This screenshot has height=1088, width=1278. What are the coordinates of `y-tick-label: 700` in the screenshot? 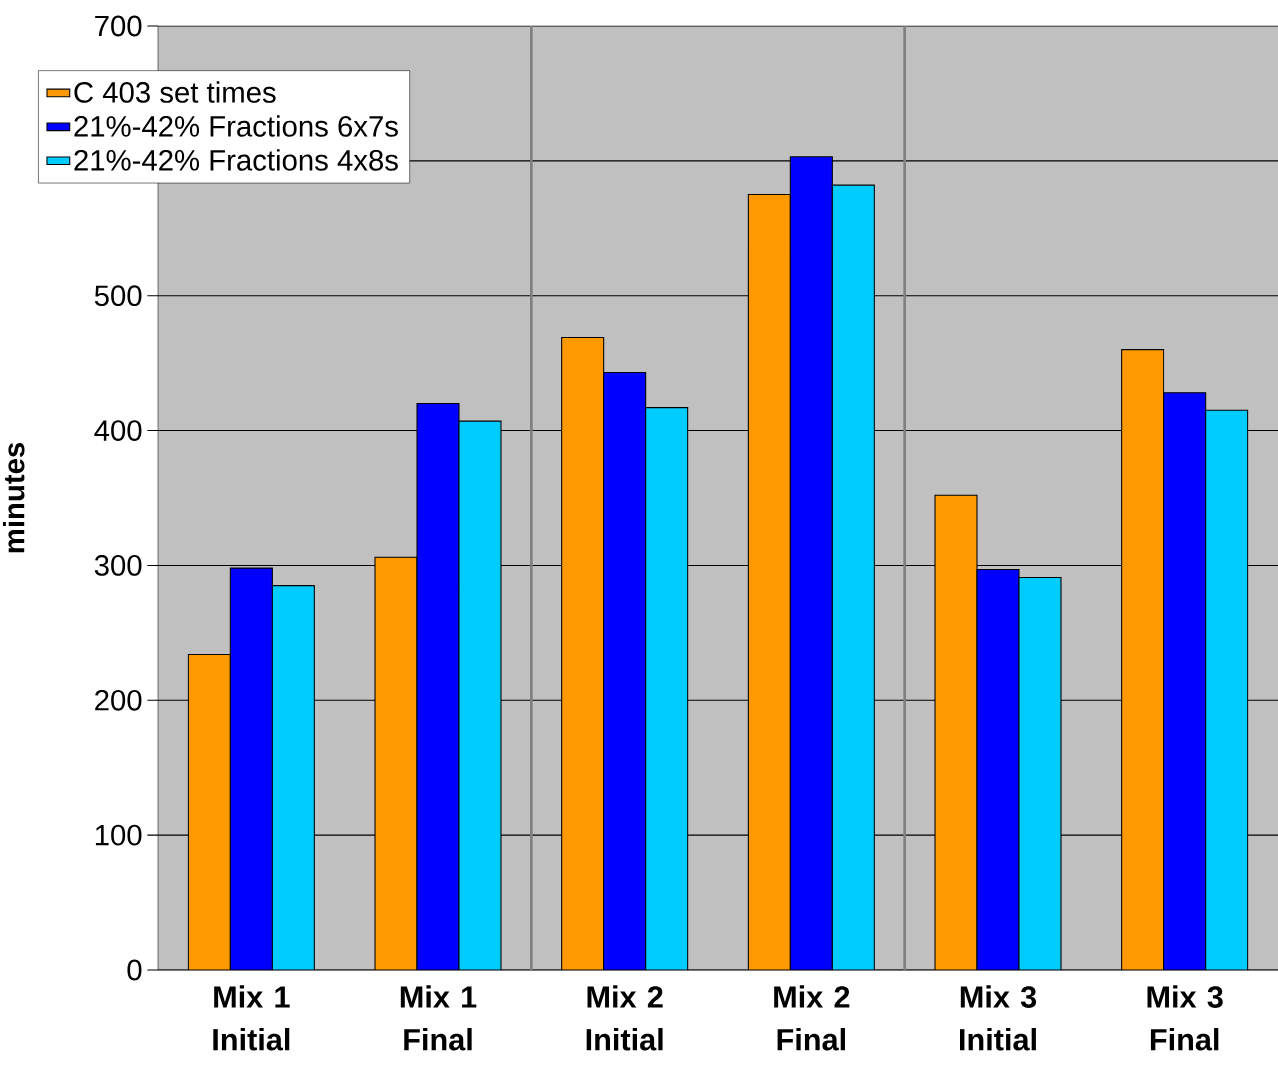 It's located at (118, 26).